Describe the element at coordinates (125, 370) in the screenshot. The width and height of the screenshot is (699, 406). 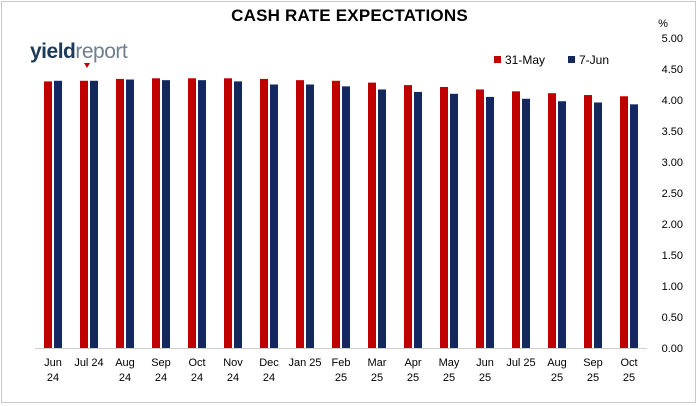
I see `x-tick-label: Aug 24` at that location.